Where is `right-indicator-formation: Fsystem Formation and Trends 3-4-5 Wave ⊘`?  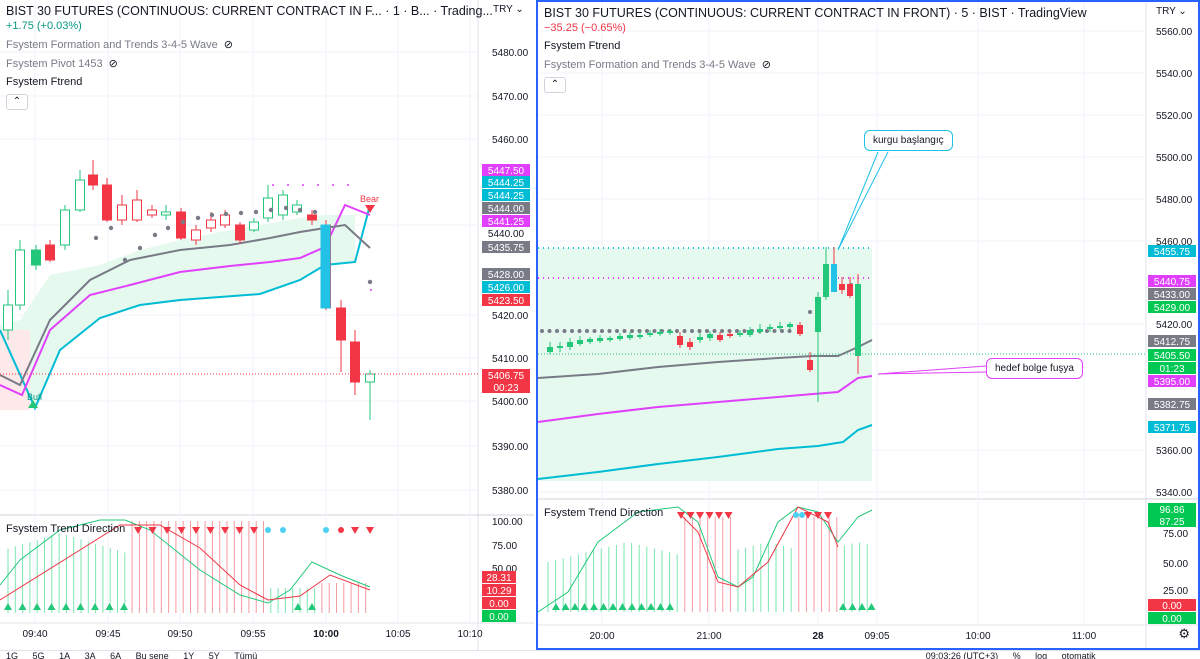
right-indicator-formation: Fsystem Formation and Trends 3-4-5 Wave ⊘ is located at coordinates (815, 65).